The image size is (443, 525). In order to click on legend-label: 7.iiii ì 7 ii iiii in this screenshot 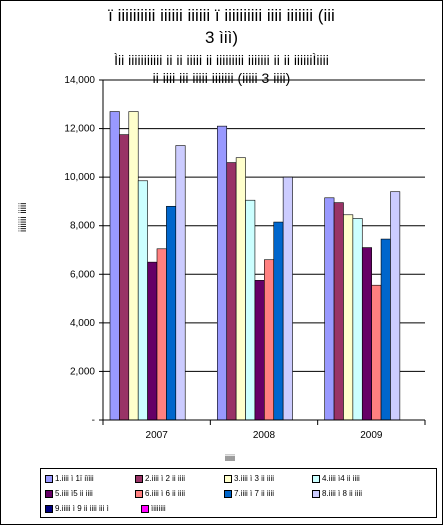, I will do `click(254, 493)`.